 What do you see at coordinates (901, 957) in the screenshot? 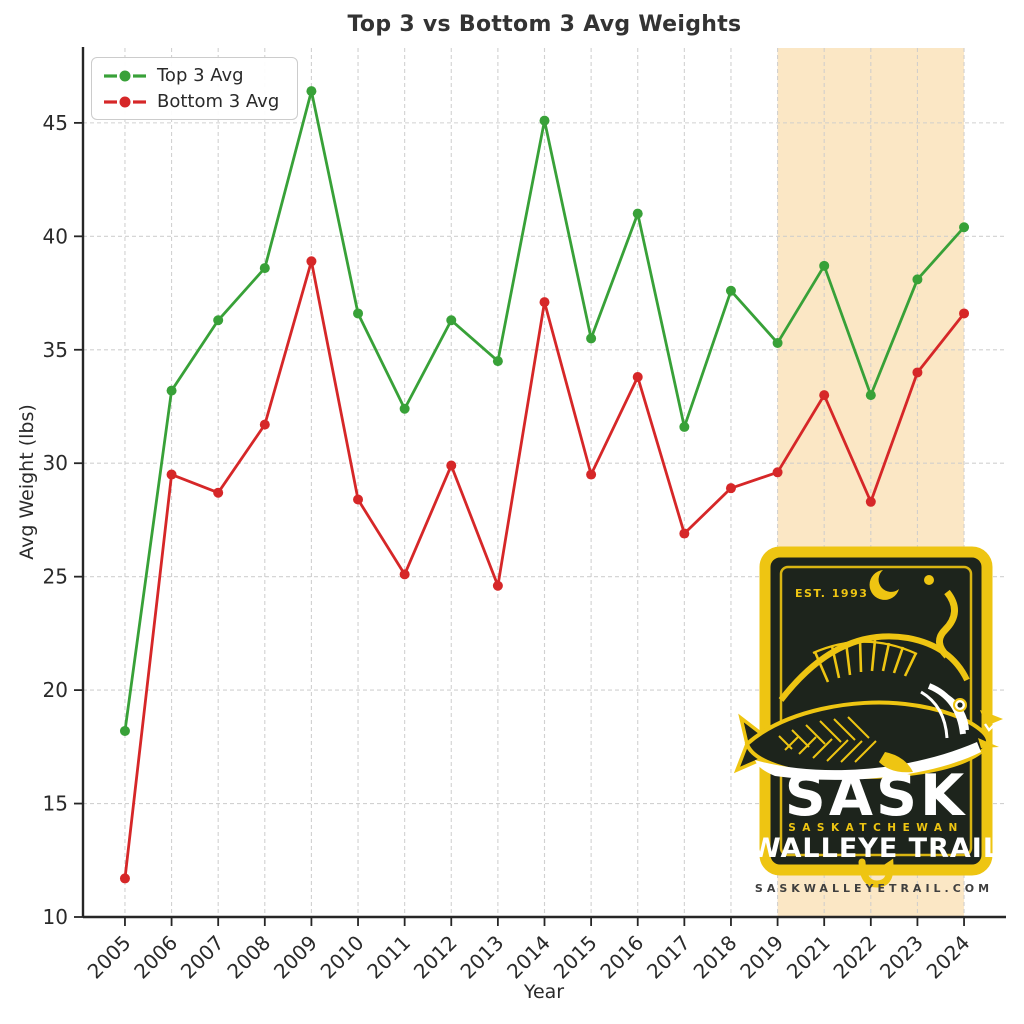
I see `x-tick-label: 2023` at bounding box center [901, 957].